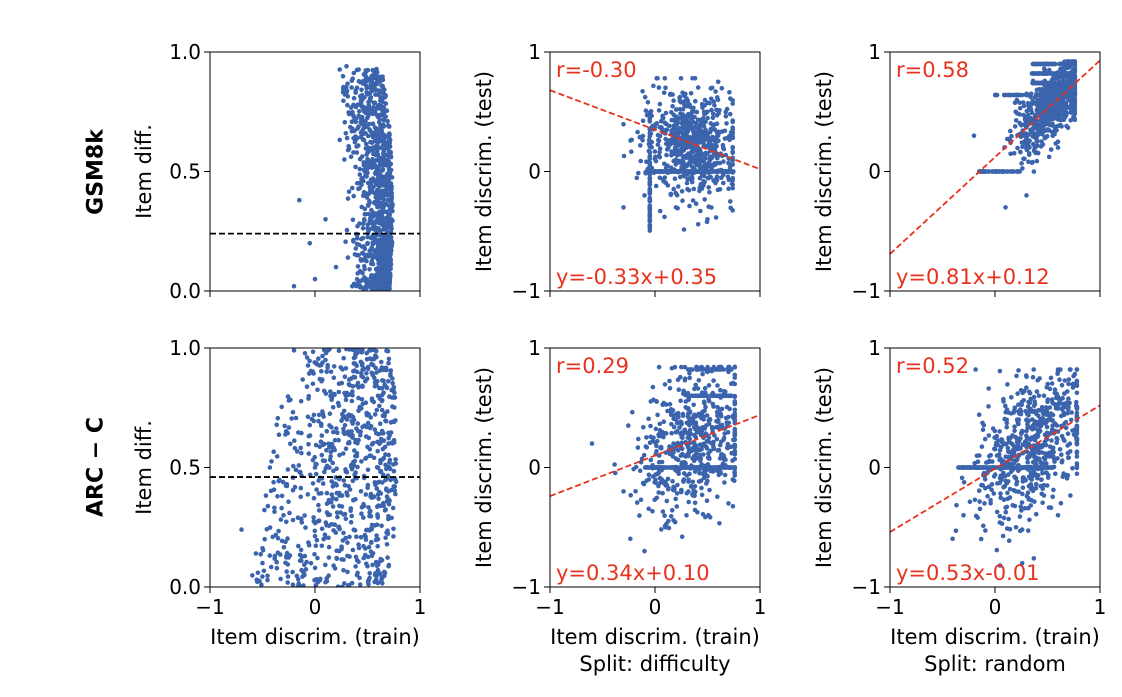 The height and width of the screenshot is (697, 1122). I want to click on y-axis-label: Item discrim. (test), so click(824, 171).